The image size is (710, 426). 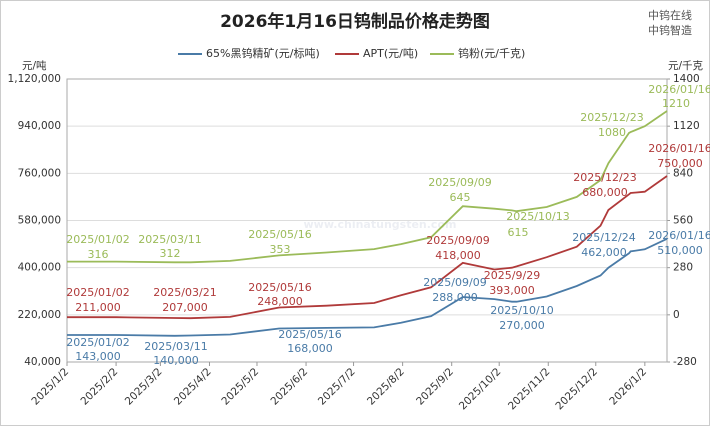 I want to click on chart-title: 2026年1月16日钨制品价格走势图, so click(x=355, y=21).